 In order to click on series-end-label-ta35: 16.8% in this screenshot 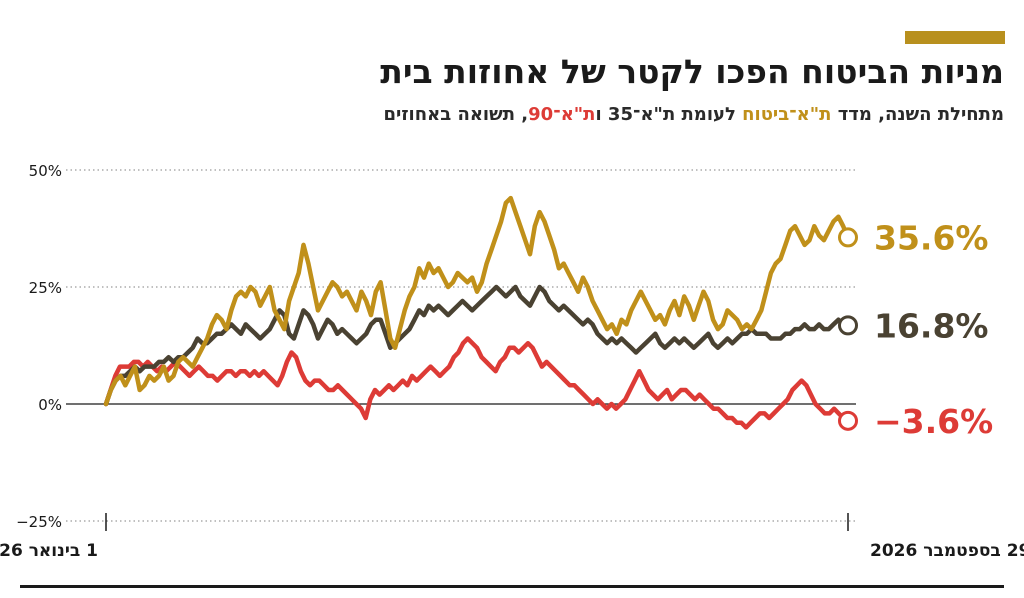, I will do `click(931, 325)`.